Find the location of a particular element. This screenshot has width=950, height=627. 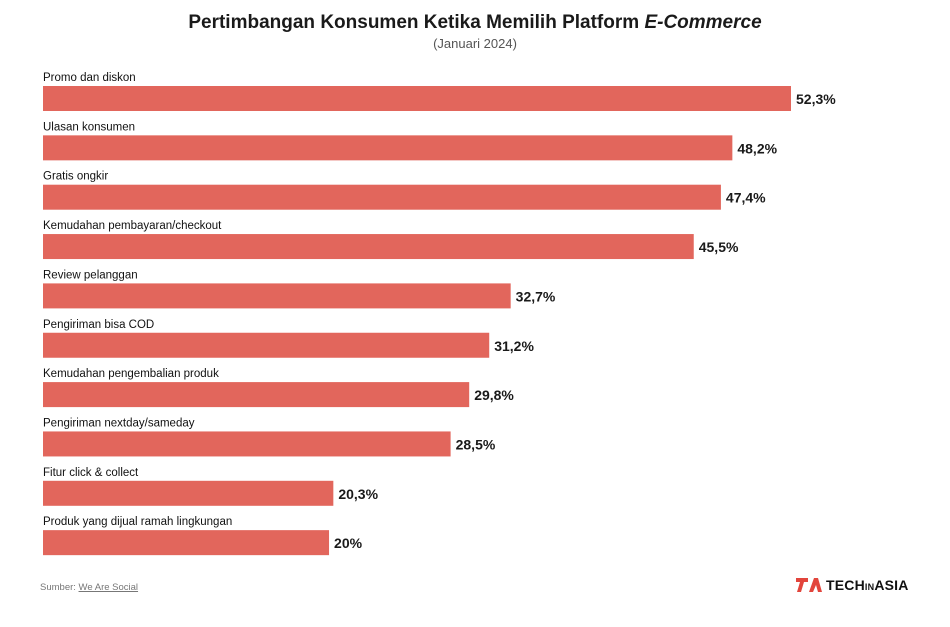

source-note: Sumber: We Are Social is located at coordinates (89, 587).